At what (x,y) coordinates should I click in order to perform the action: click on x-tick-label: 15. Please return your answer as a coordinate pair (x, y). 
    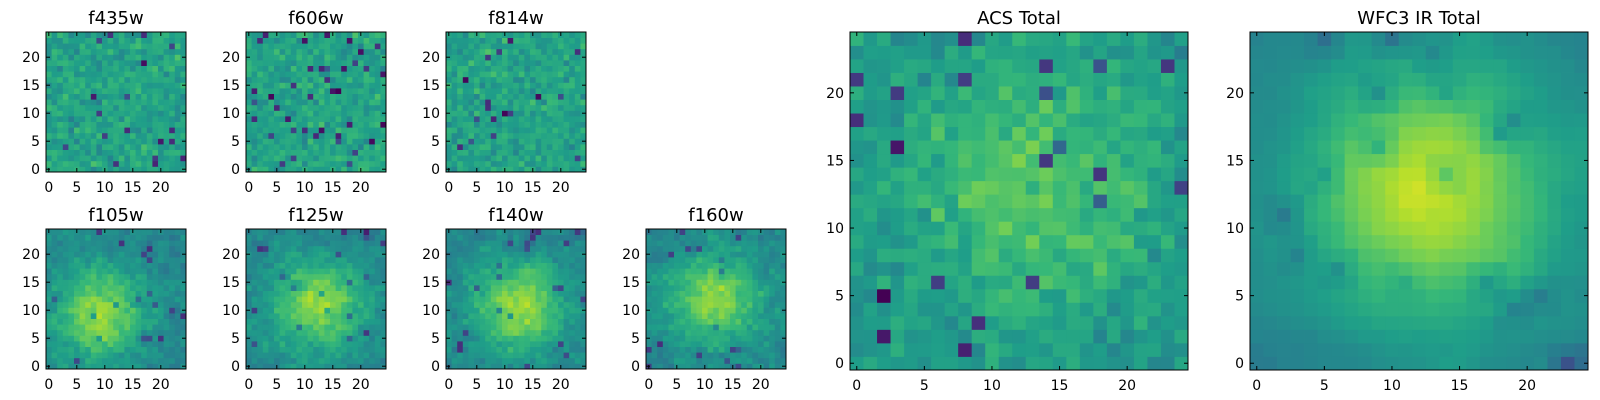
    Looking at the image, I should click on (333, 385).